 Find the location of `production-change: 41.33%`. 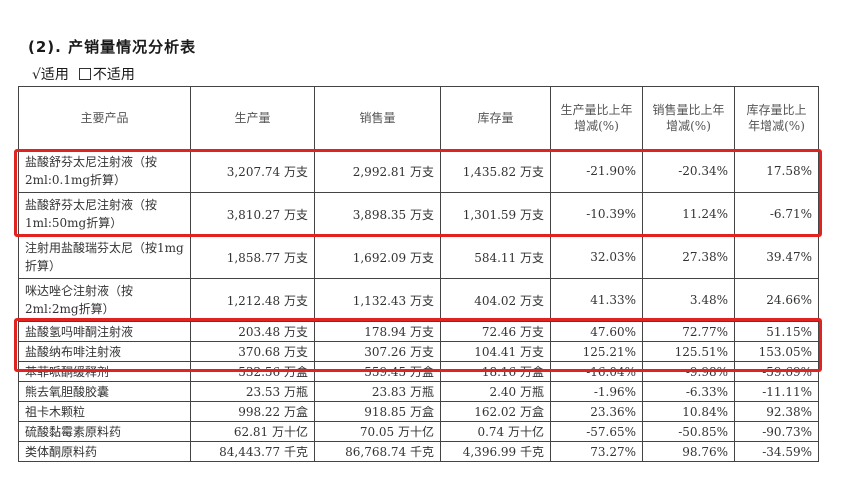

production-change: 41.33% is located at coordinates (596, 300).